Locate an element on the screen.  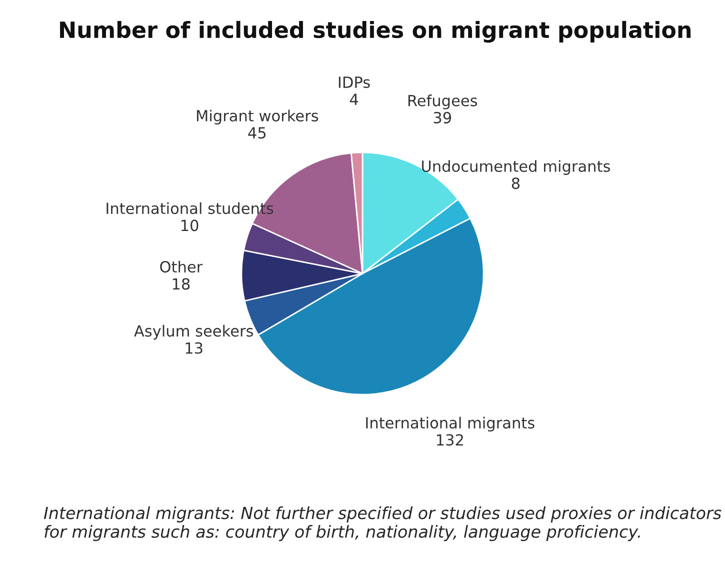
data-label: 45 is located at coordinates (257, 133).